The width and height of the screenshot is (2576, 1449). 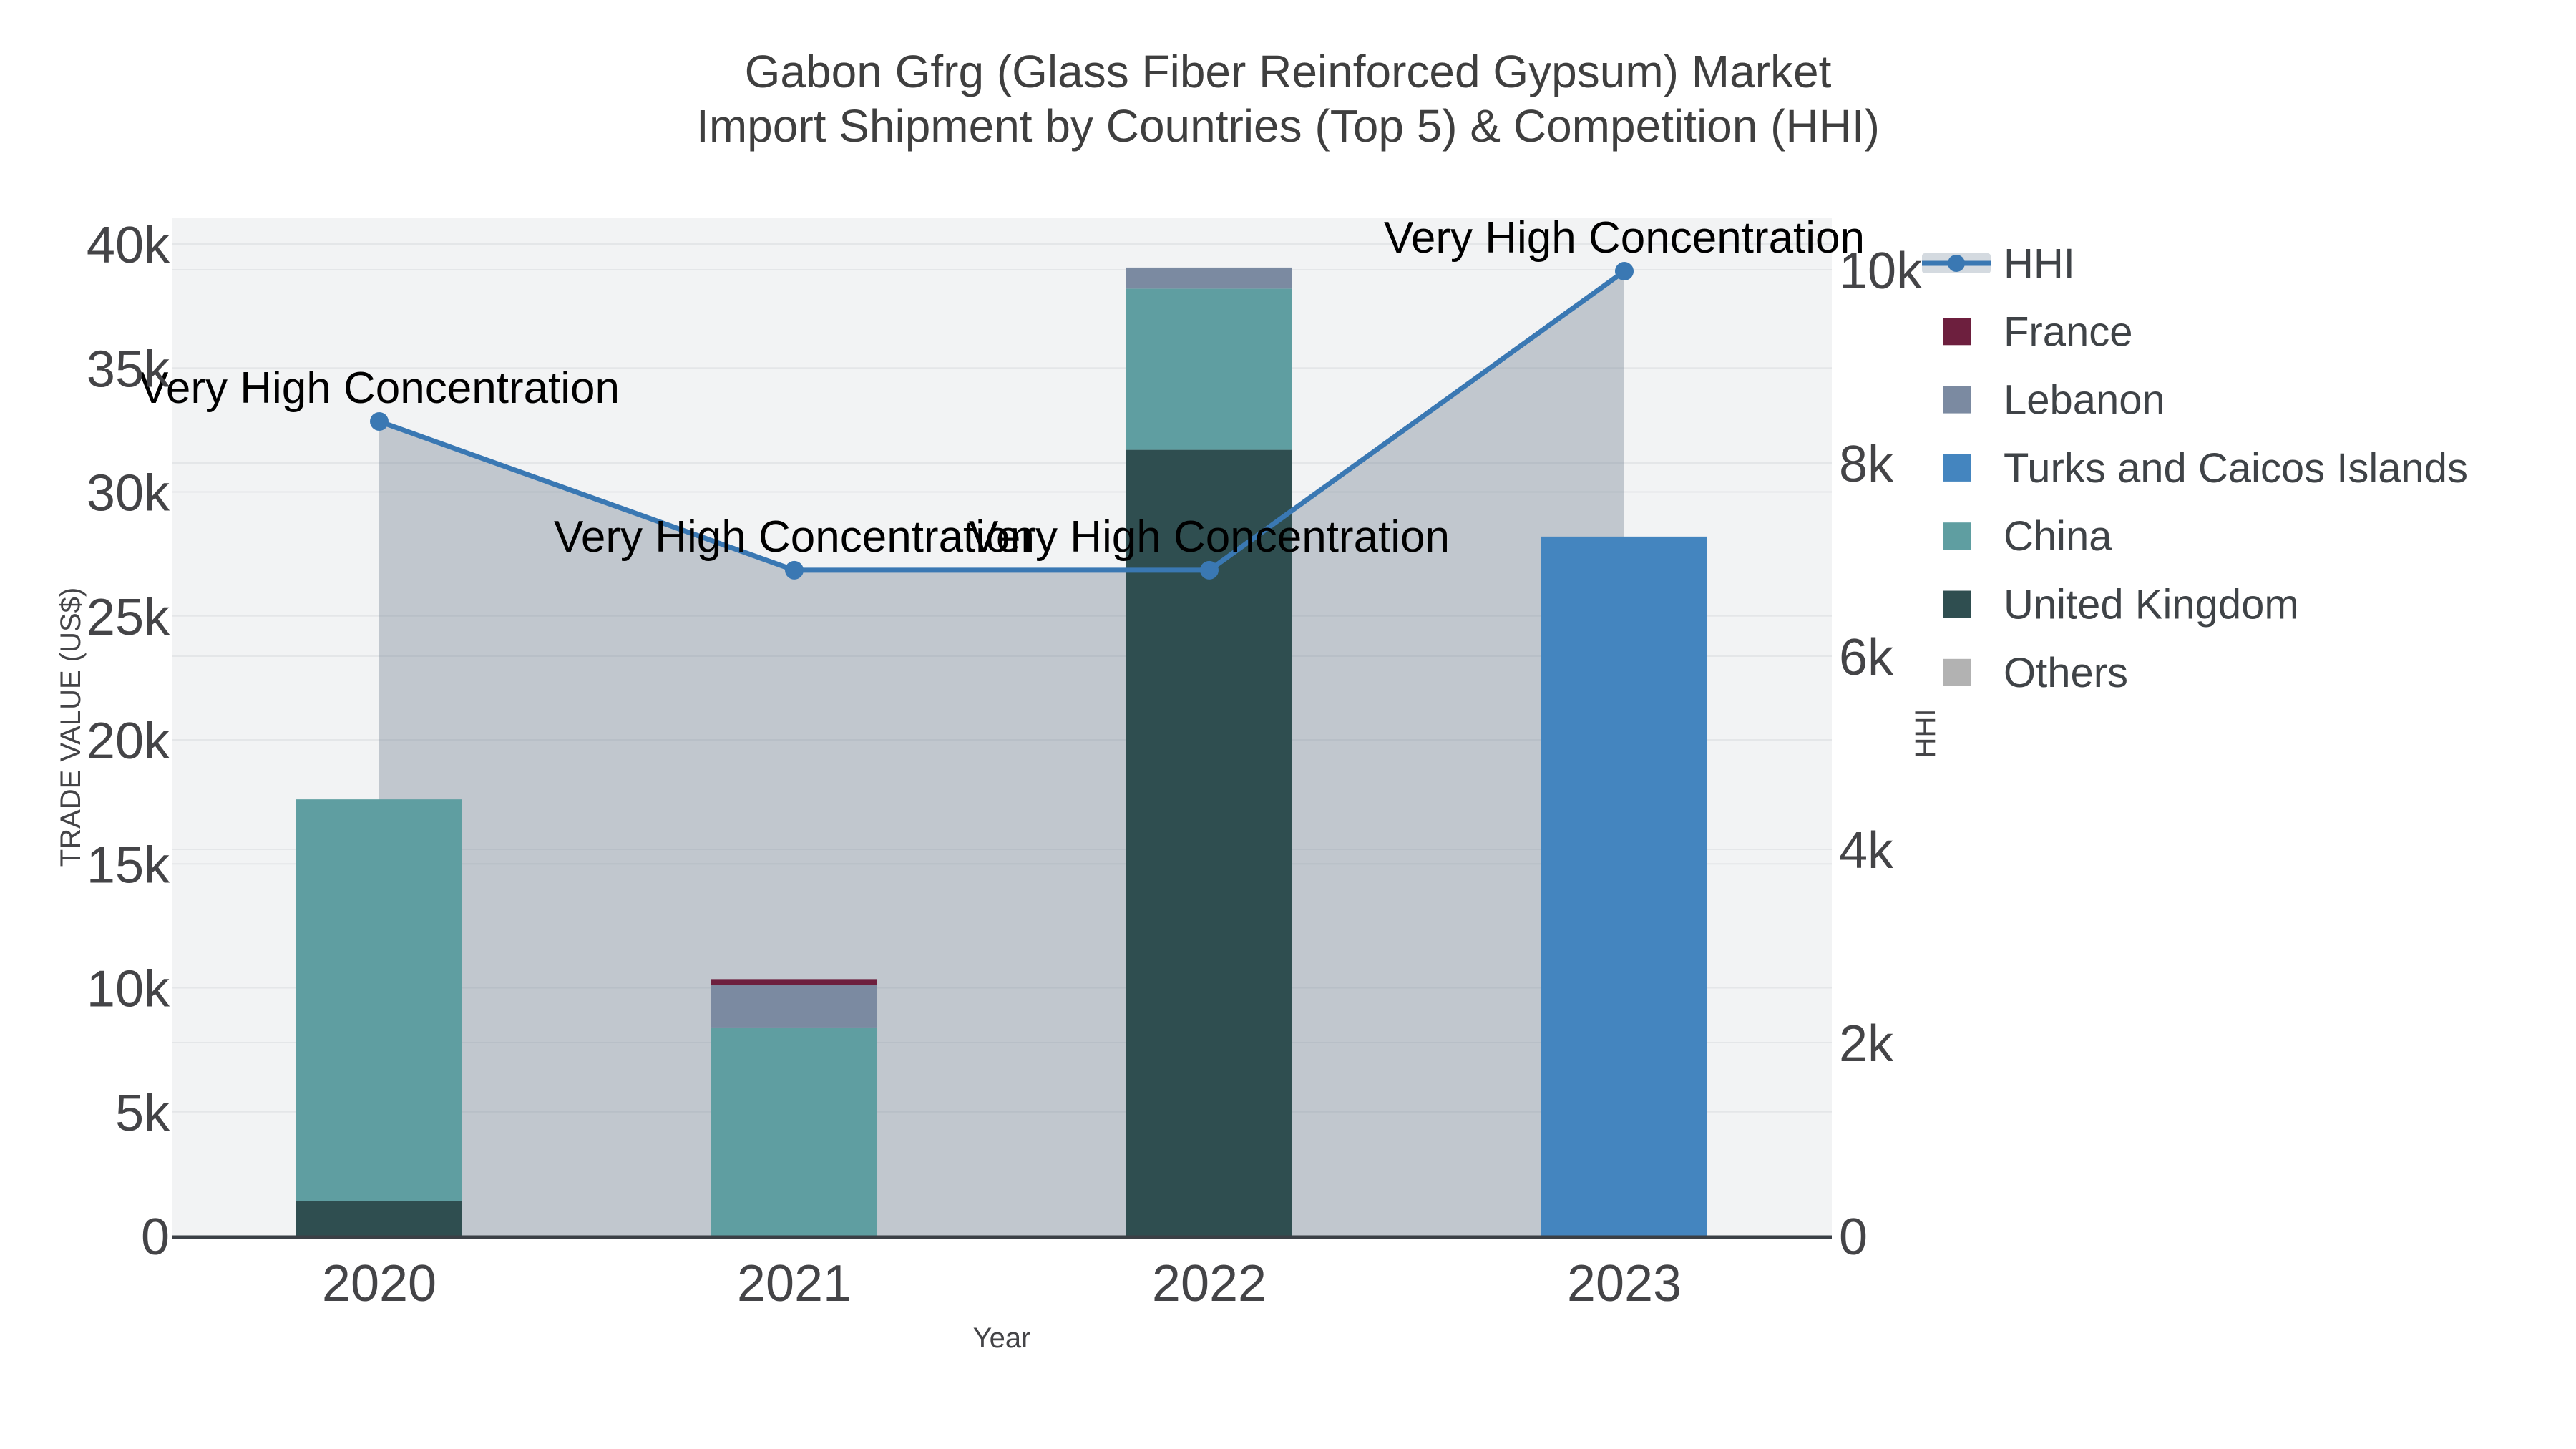 I want to click on annotation-2020: Very High Concentration, so click(x=379, y=389).